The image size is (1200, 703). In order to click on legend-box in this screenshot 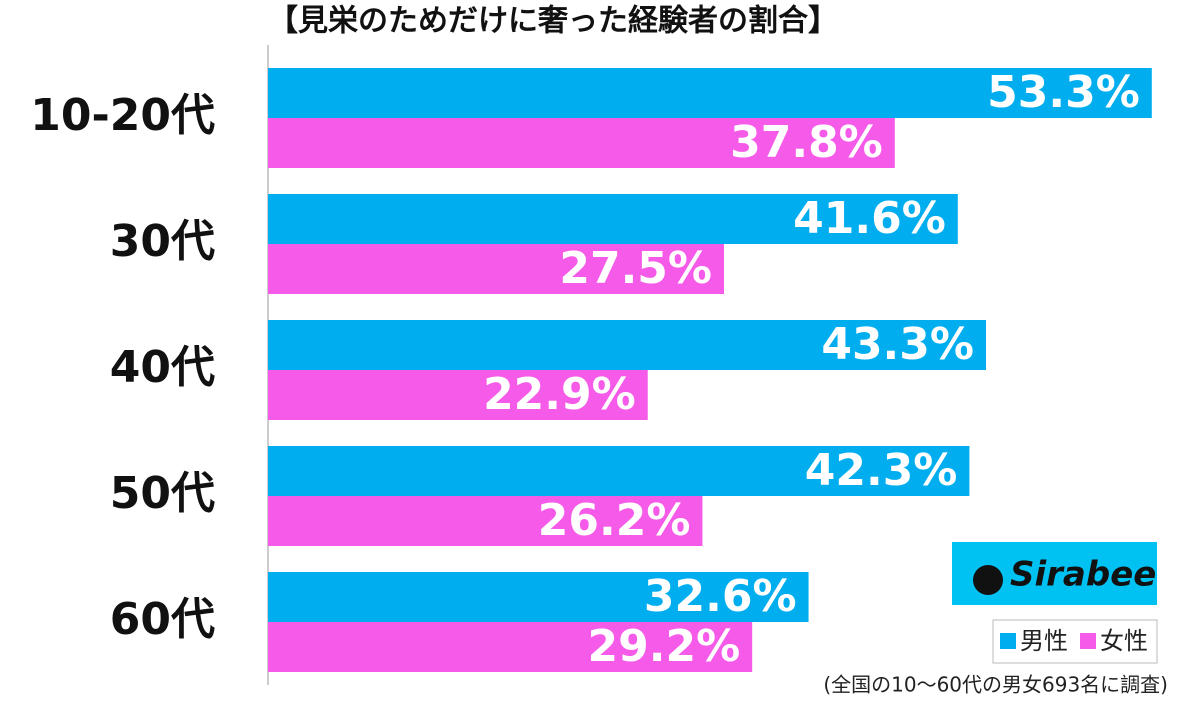, I will do `click(1075, 641)`.